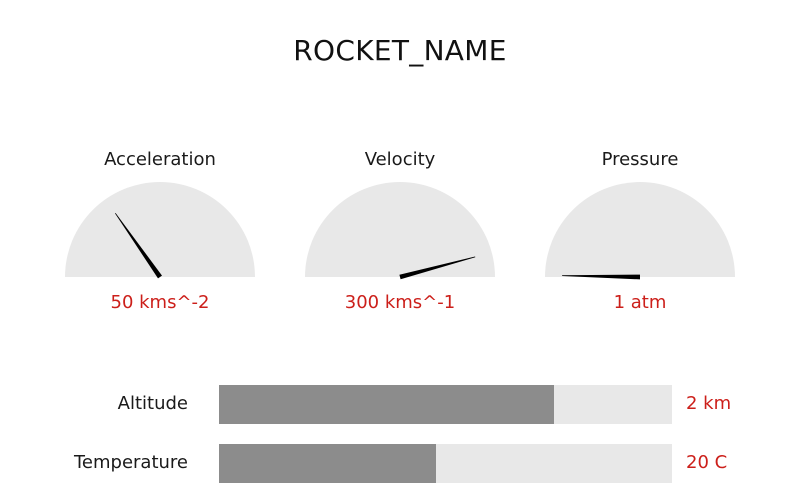 This screenshot has height=500, width=800. Describe the element at coordinates (709, 403) in the screenshot. I see `bar-altitude-value: 2 km` at that location.